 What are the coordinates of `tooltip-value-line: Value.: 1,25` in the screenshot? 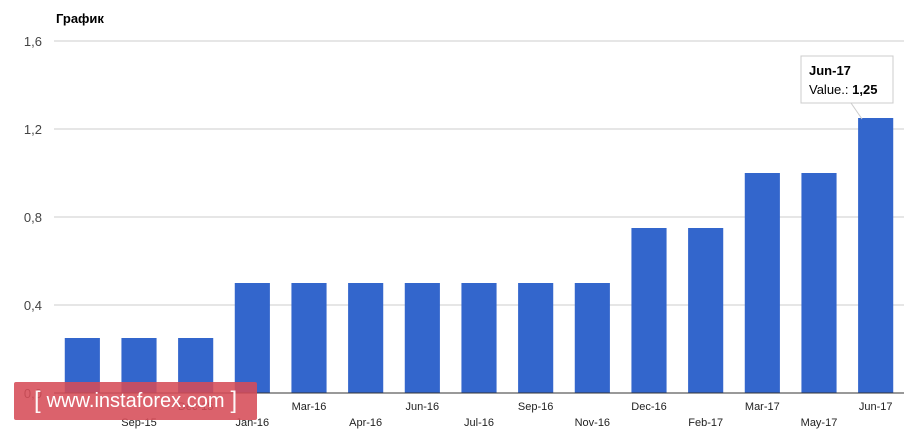 It's located at (843, 89).